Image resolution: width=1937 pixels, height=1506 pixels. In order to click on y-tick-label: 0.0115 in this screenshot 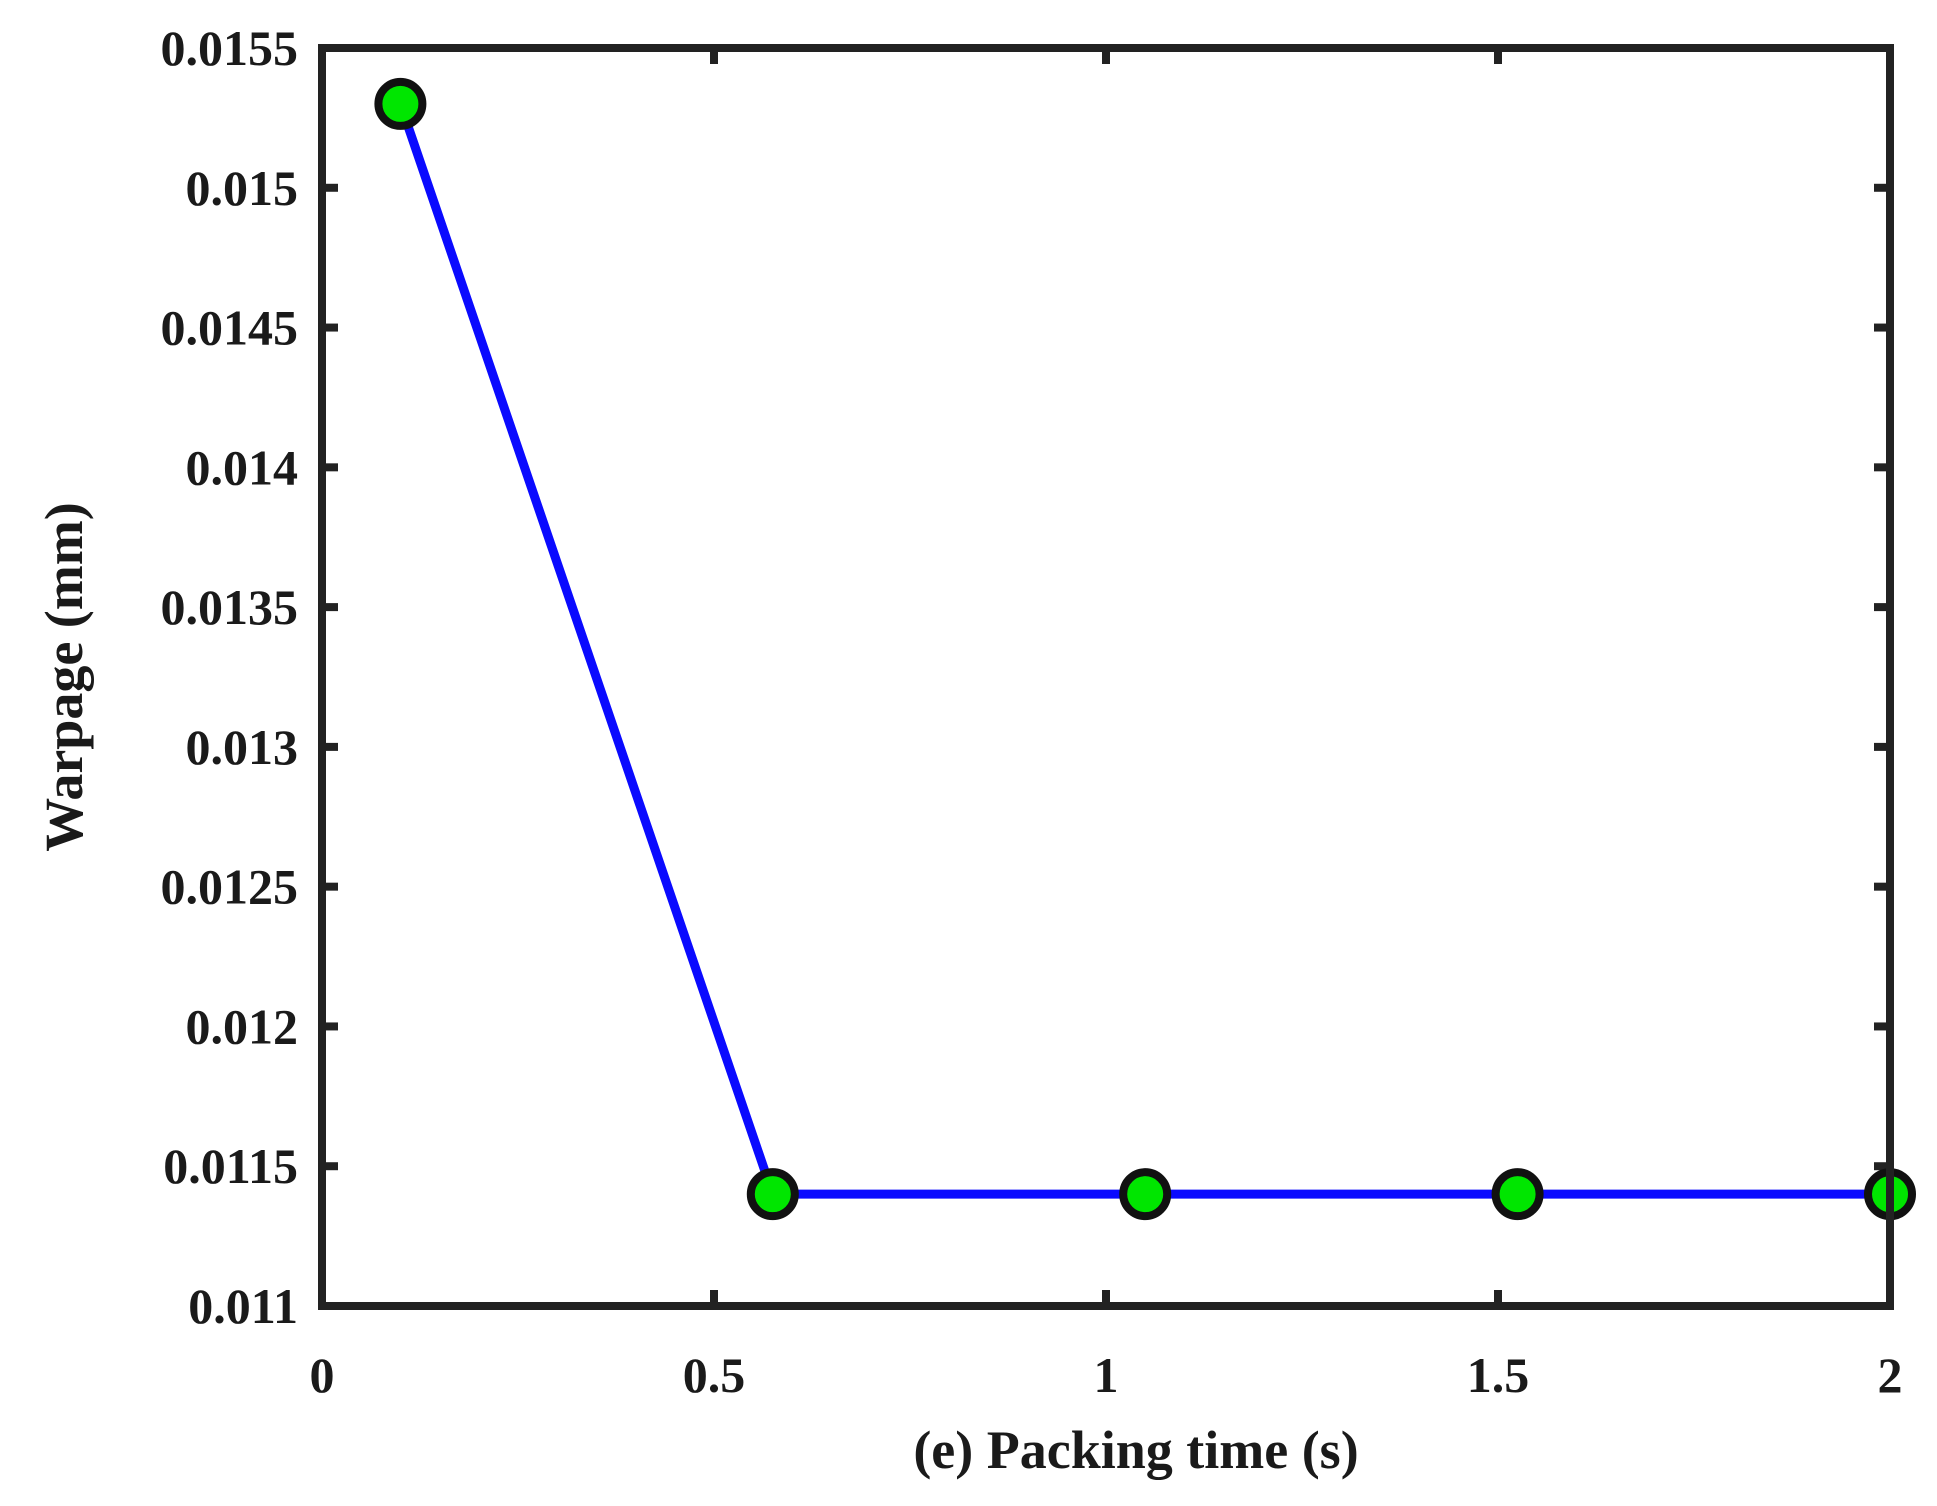, I will do `click(230, 1166)`.